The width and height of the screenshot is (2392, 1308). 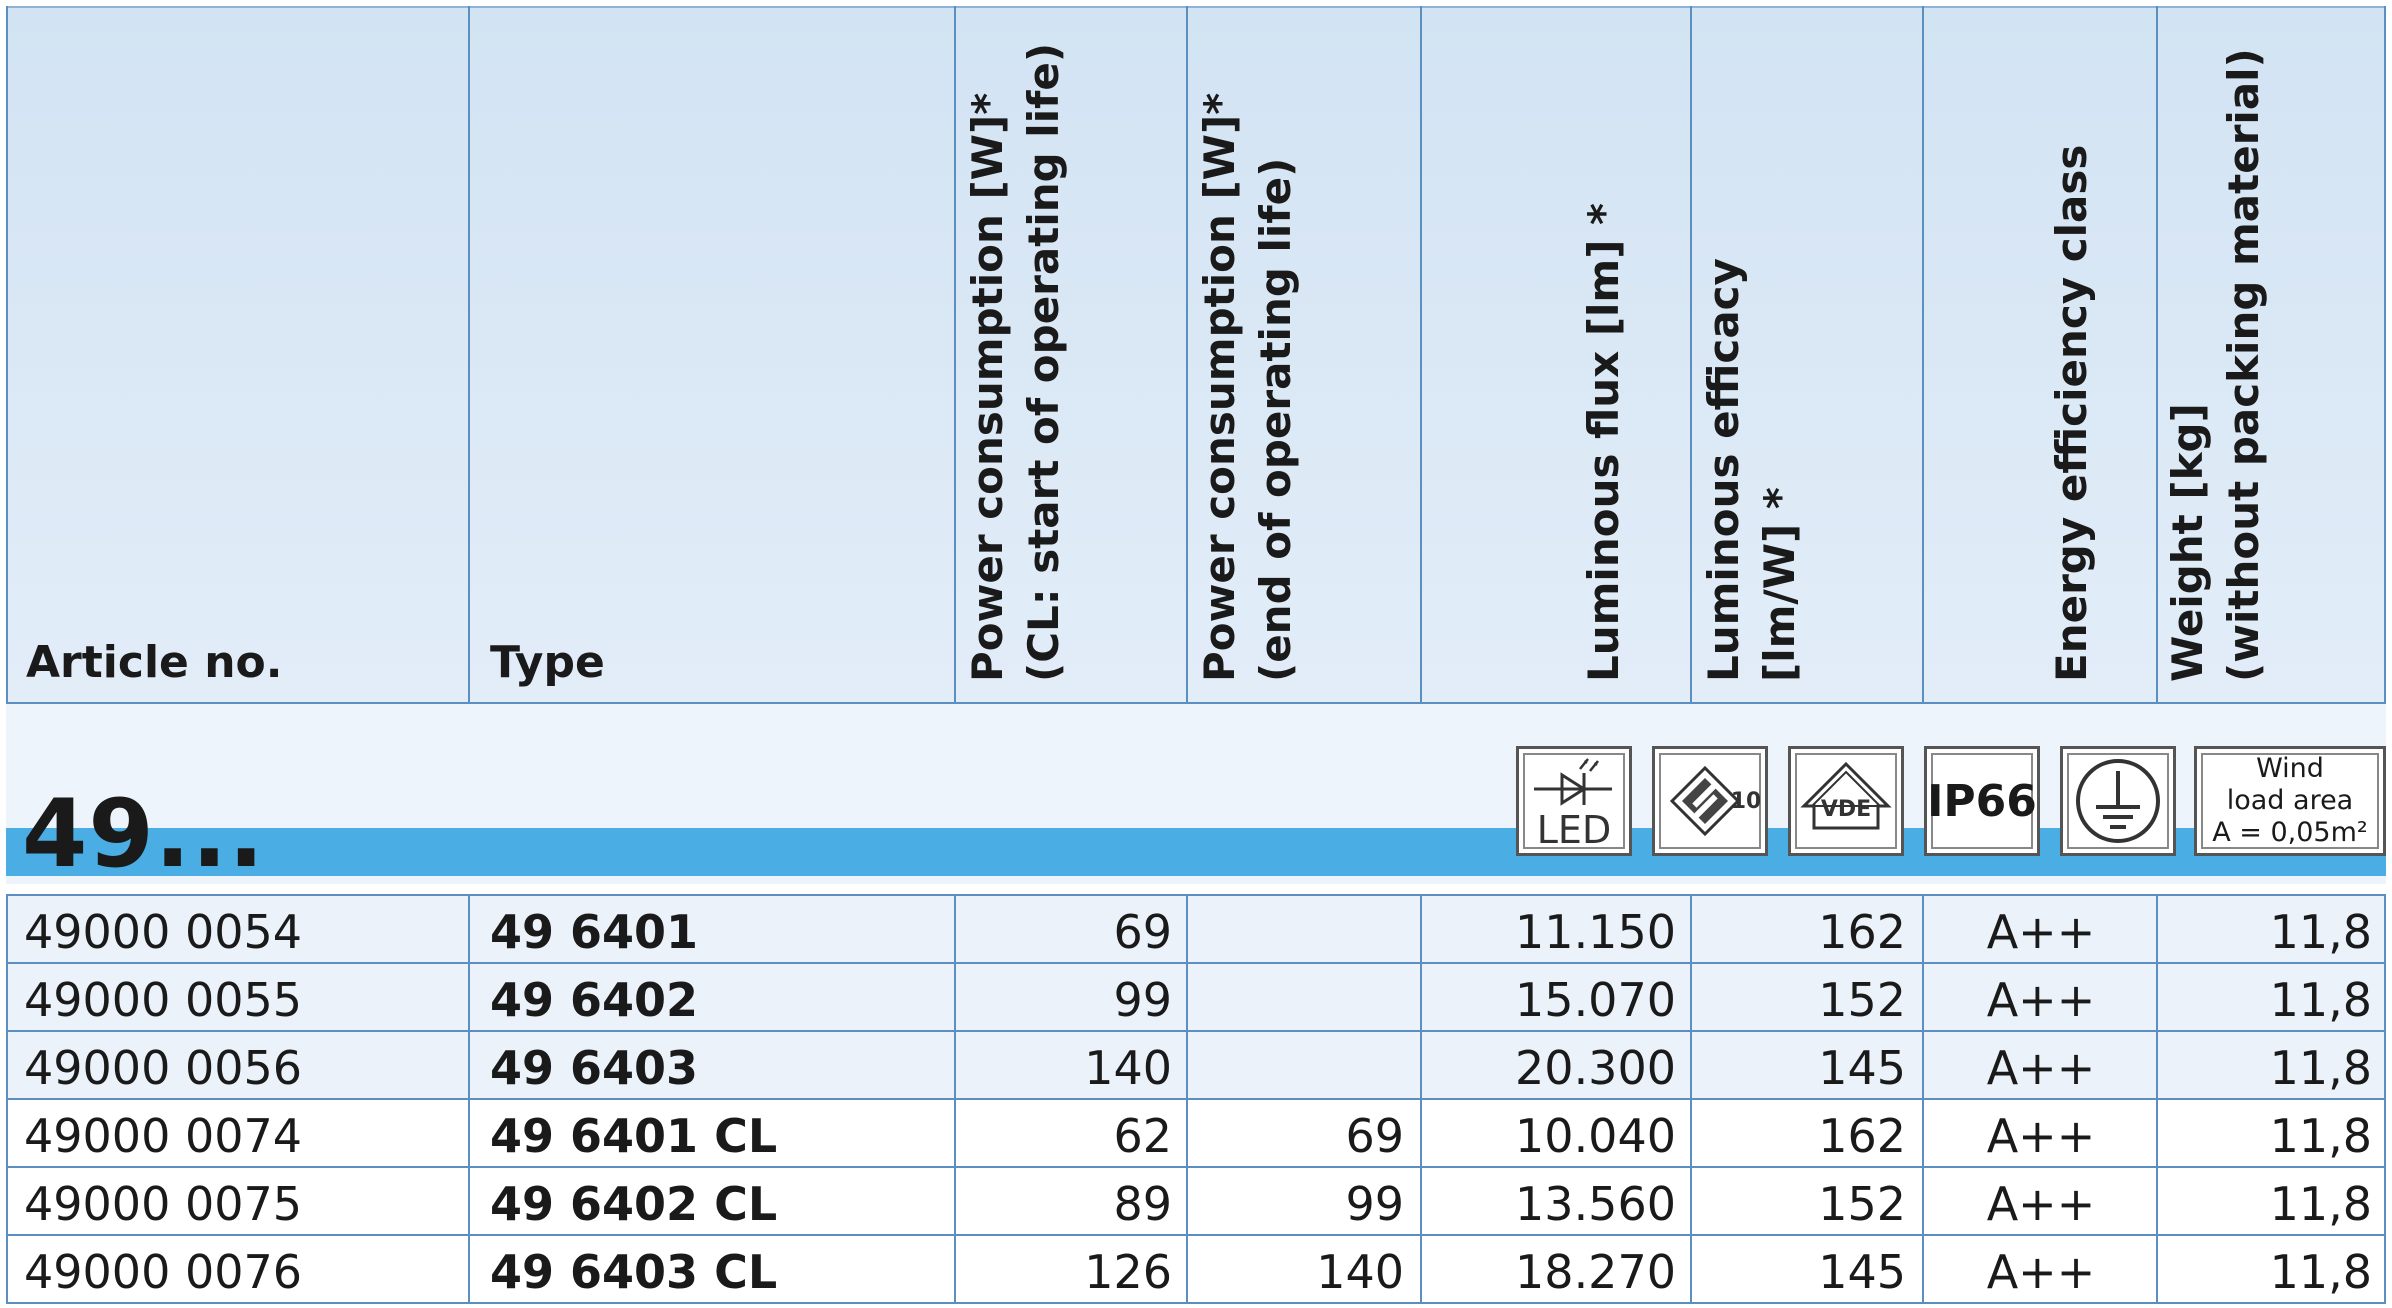 What do you see at coordinates (1142, 932) in the screenshot?
I see `cell-power-start: 69` at bounding box center [1142, 932].